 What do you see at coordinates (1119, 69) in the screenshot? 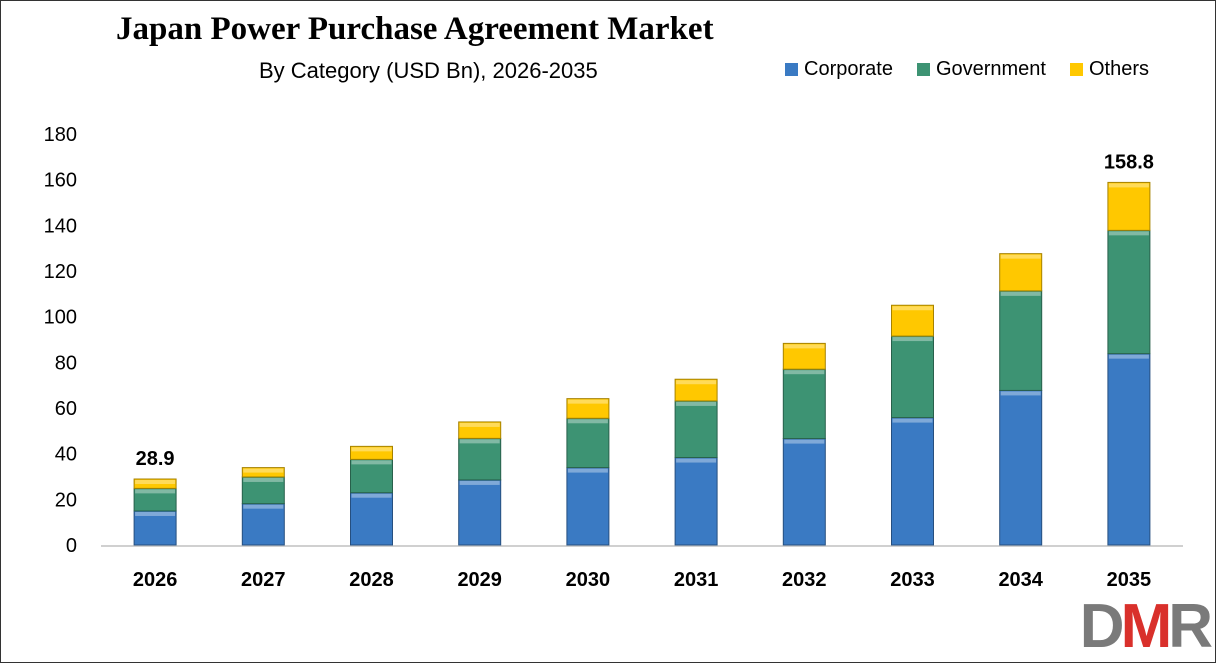
I see `legend-label: Others` at bounding box center [1119, 69].